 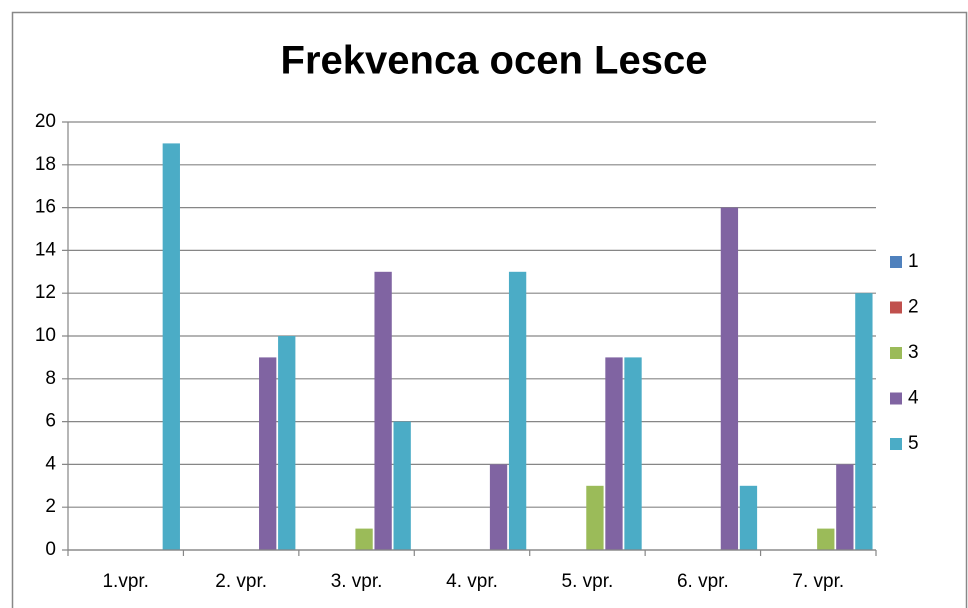 I want to click on x-tick-label: 5. vpr., so click(x=588, y=581).